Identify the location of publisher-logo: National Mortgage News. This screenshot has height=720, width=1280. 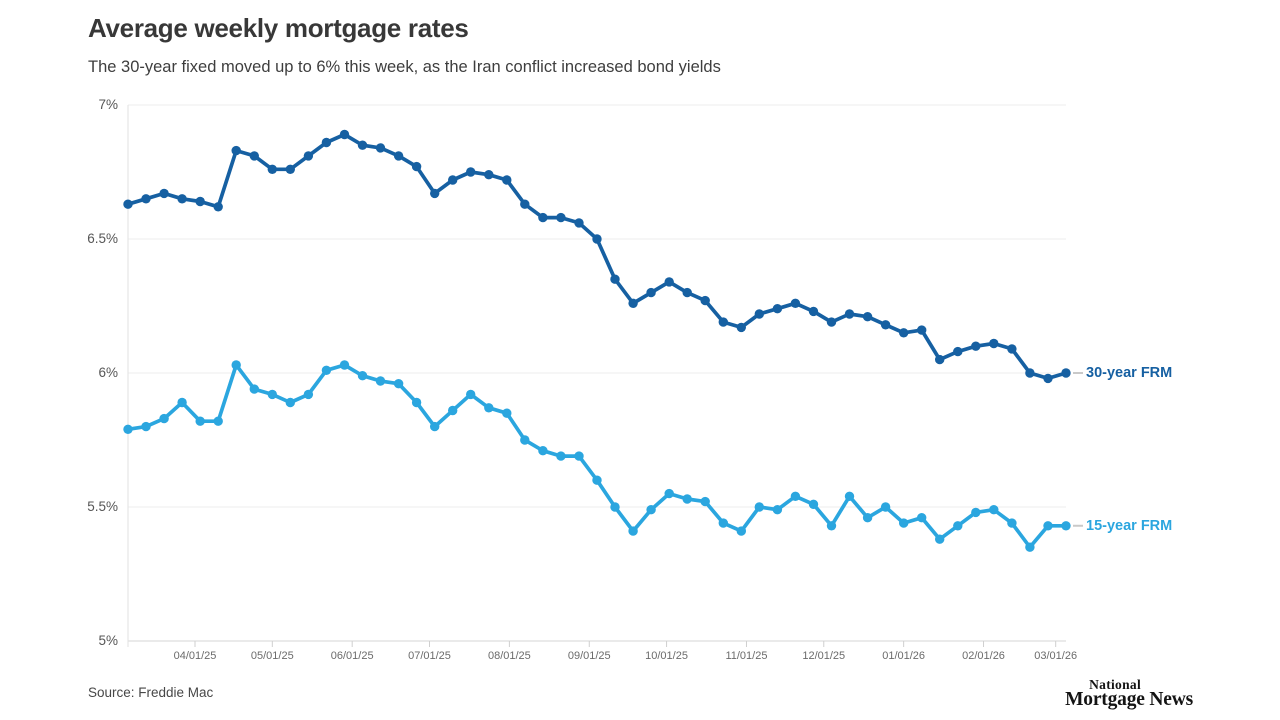
(1129, 693).